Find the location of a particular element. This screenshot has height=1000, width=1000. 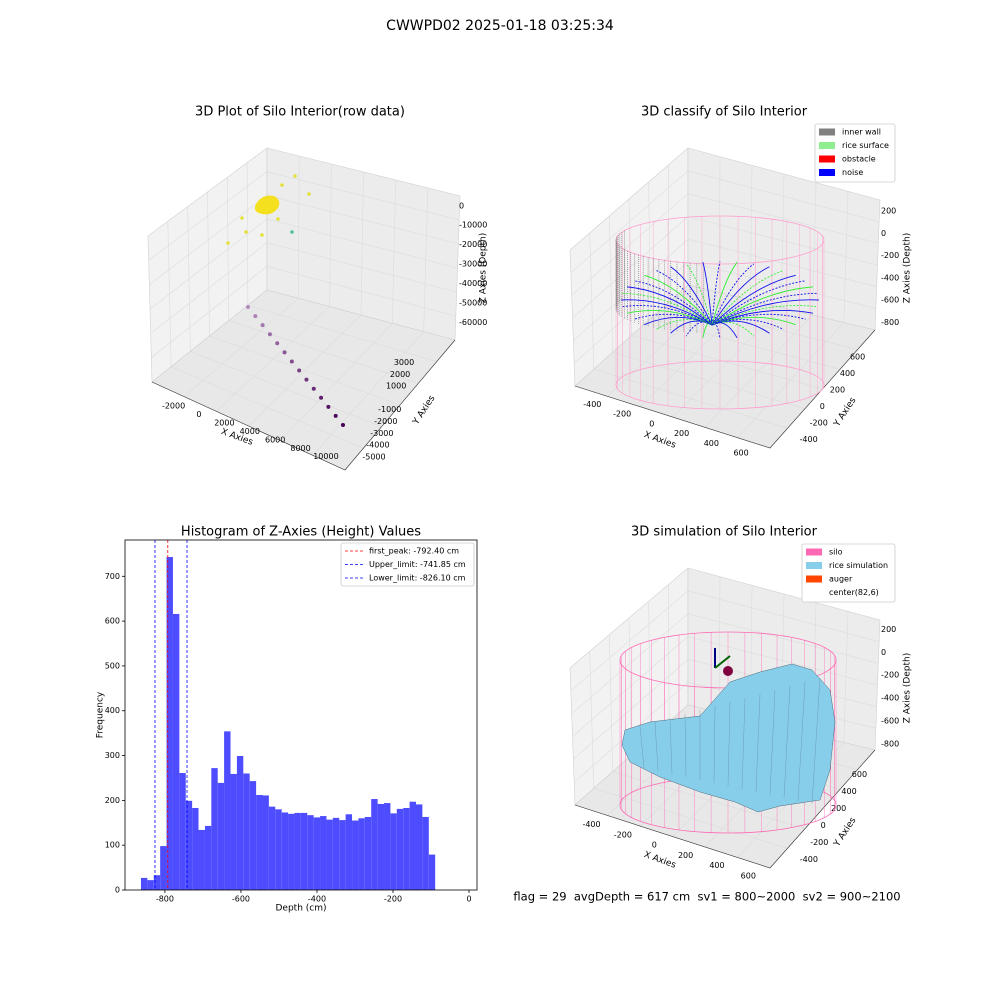

x-tick-label: 400 is located at coordinates (711, 443).